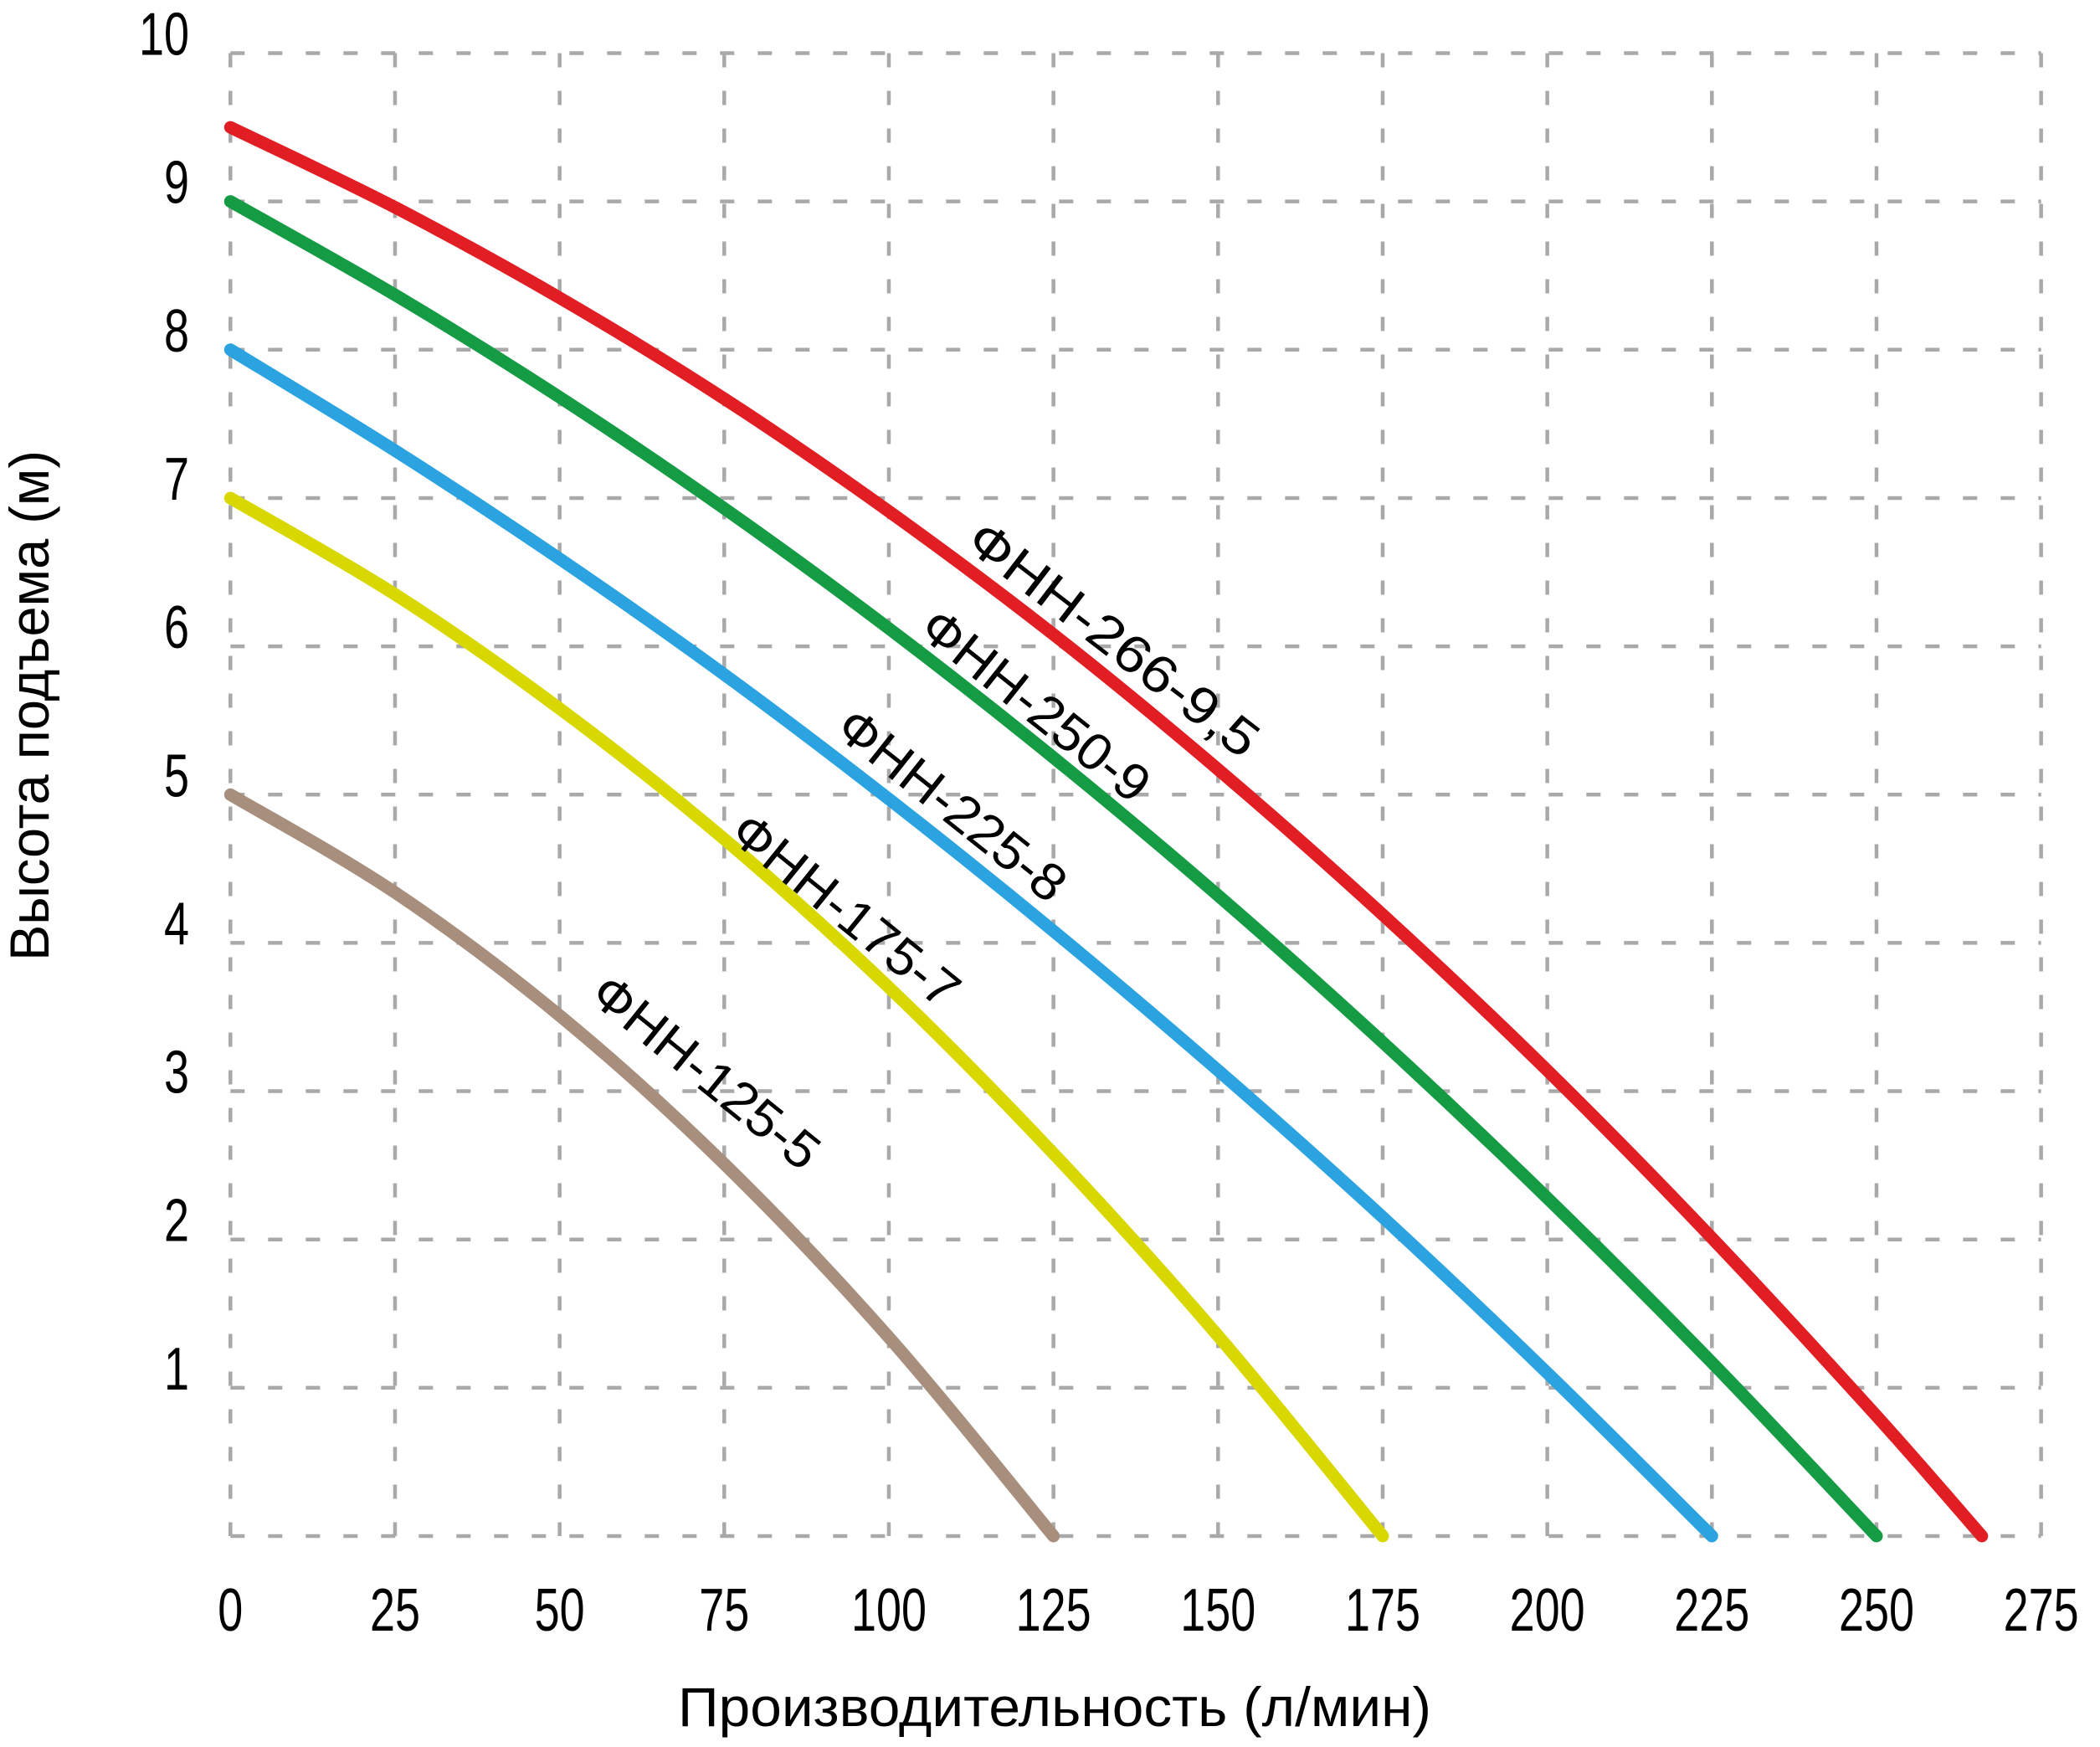 The image size is (2100, 1747). What do you see at coordinates (1711, 1610) in the screenshot?
I see `x-tick-label-225: 225` at bounding box center [1711, 1610].